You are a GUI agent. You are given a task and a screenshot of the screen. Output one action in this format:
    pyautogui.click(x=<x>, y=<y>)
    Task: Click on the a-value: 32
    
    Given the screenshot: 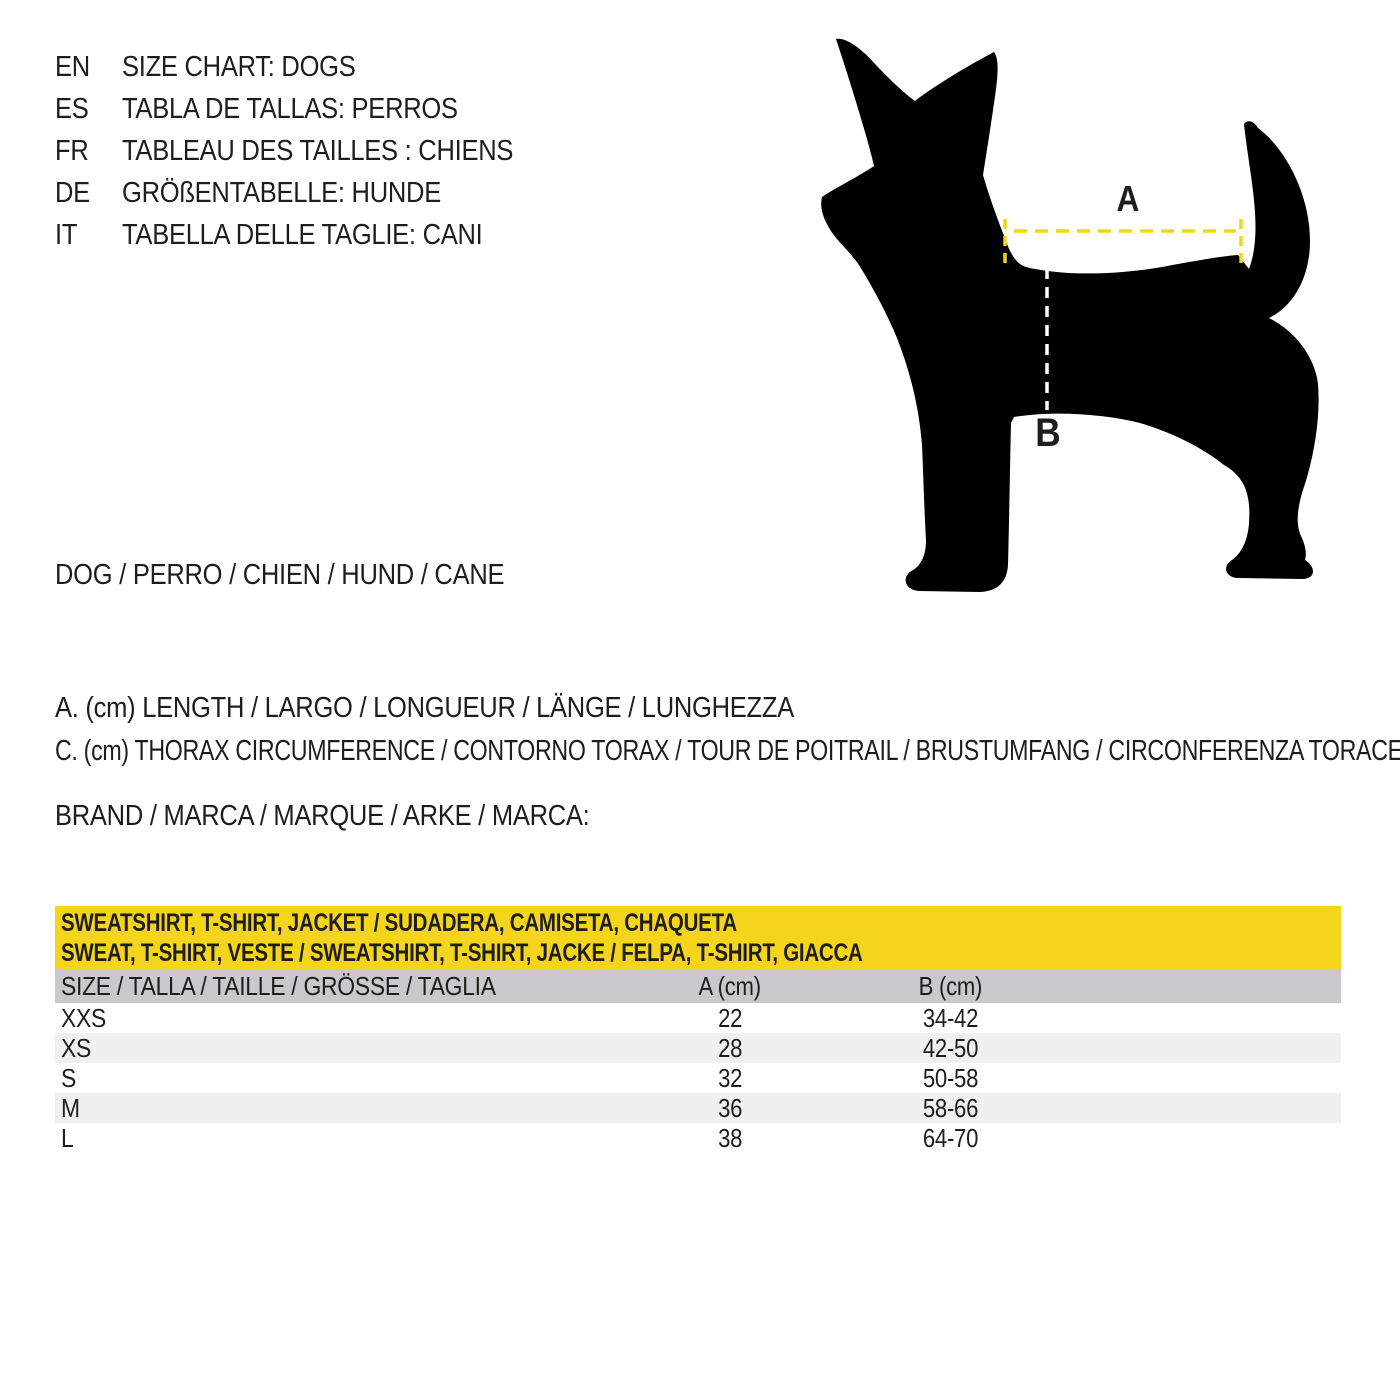 What is the action you would take?
    pyautogui.click(x=730, y=1078)
    